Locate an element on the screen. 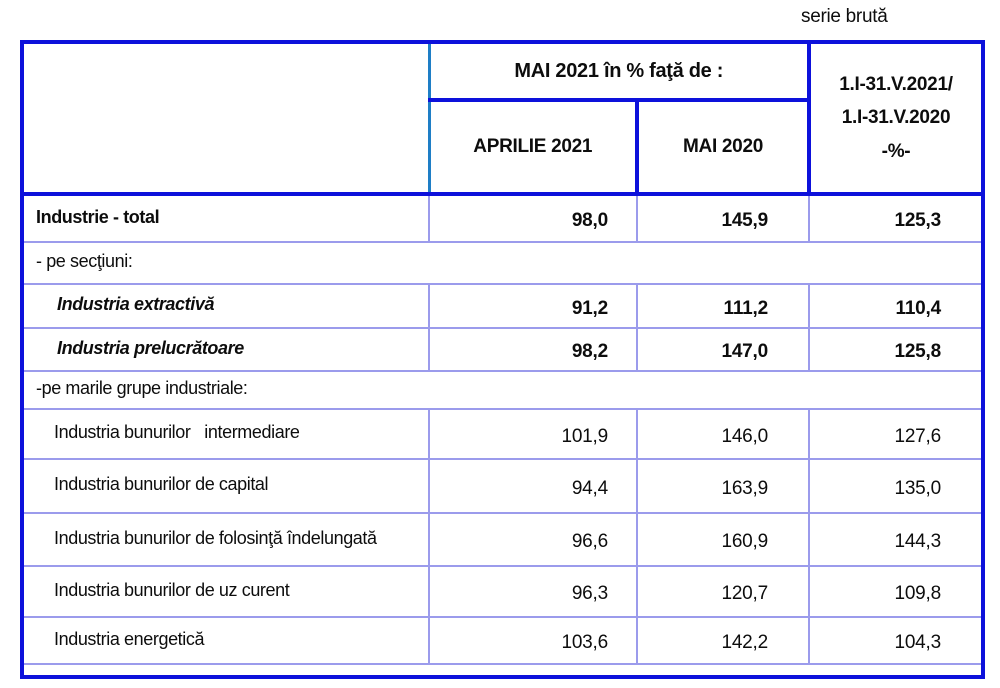  value-may-2020: 146,0 is located at coordinates (723, 434).